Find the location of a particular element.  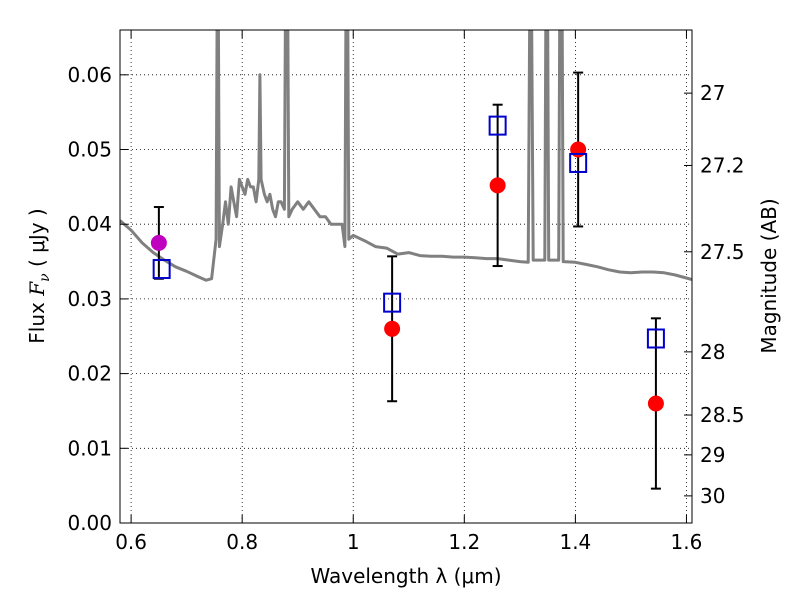

y2-tick-label: 30 is located at coordinates (712, 496).